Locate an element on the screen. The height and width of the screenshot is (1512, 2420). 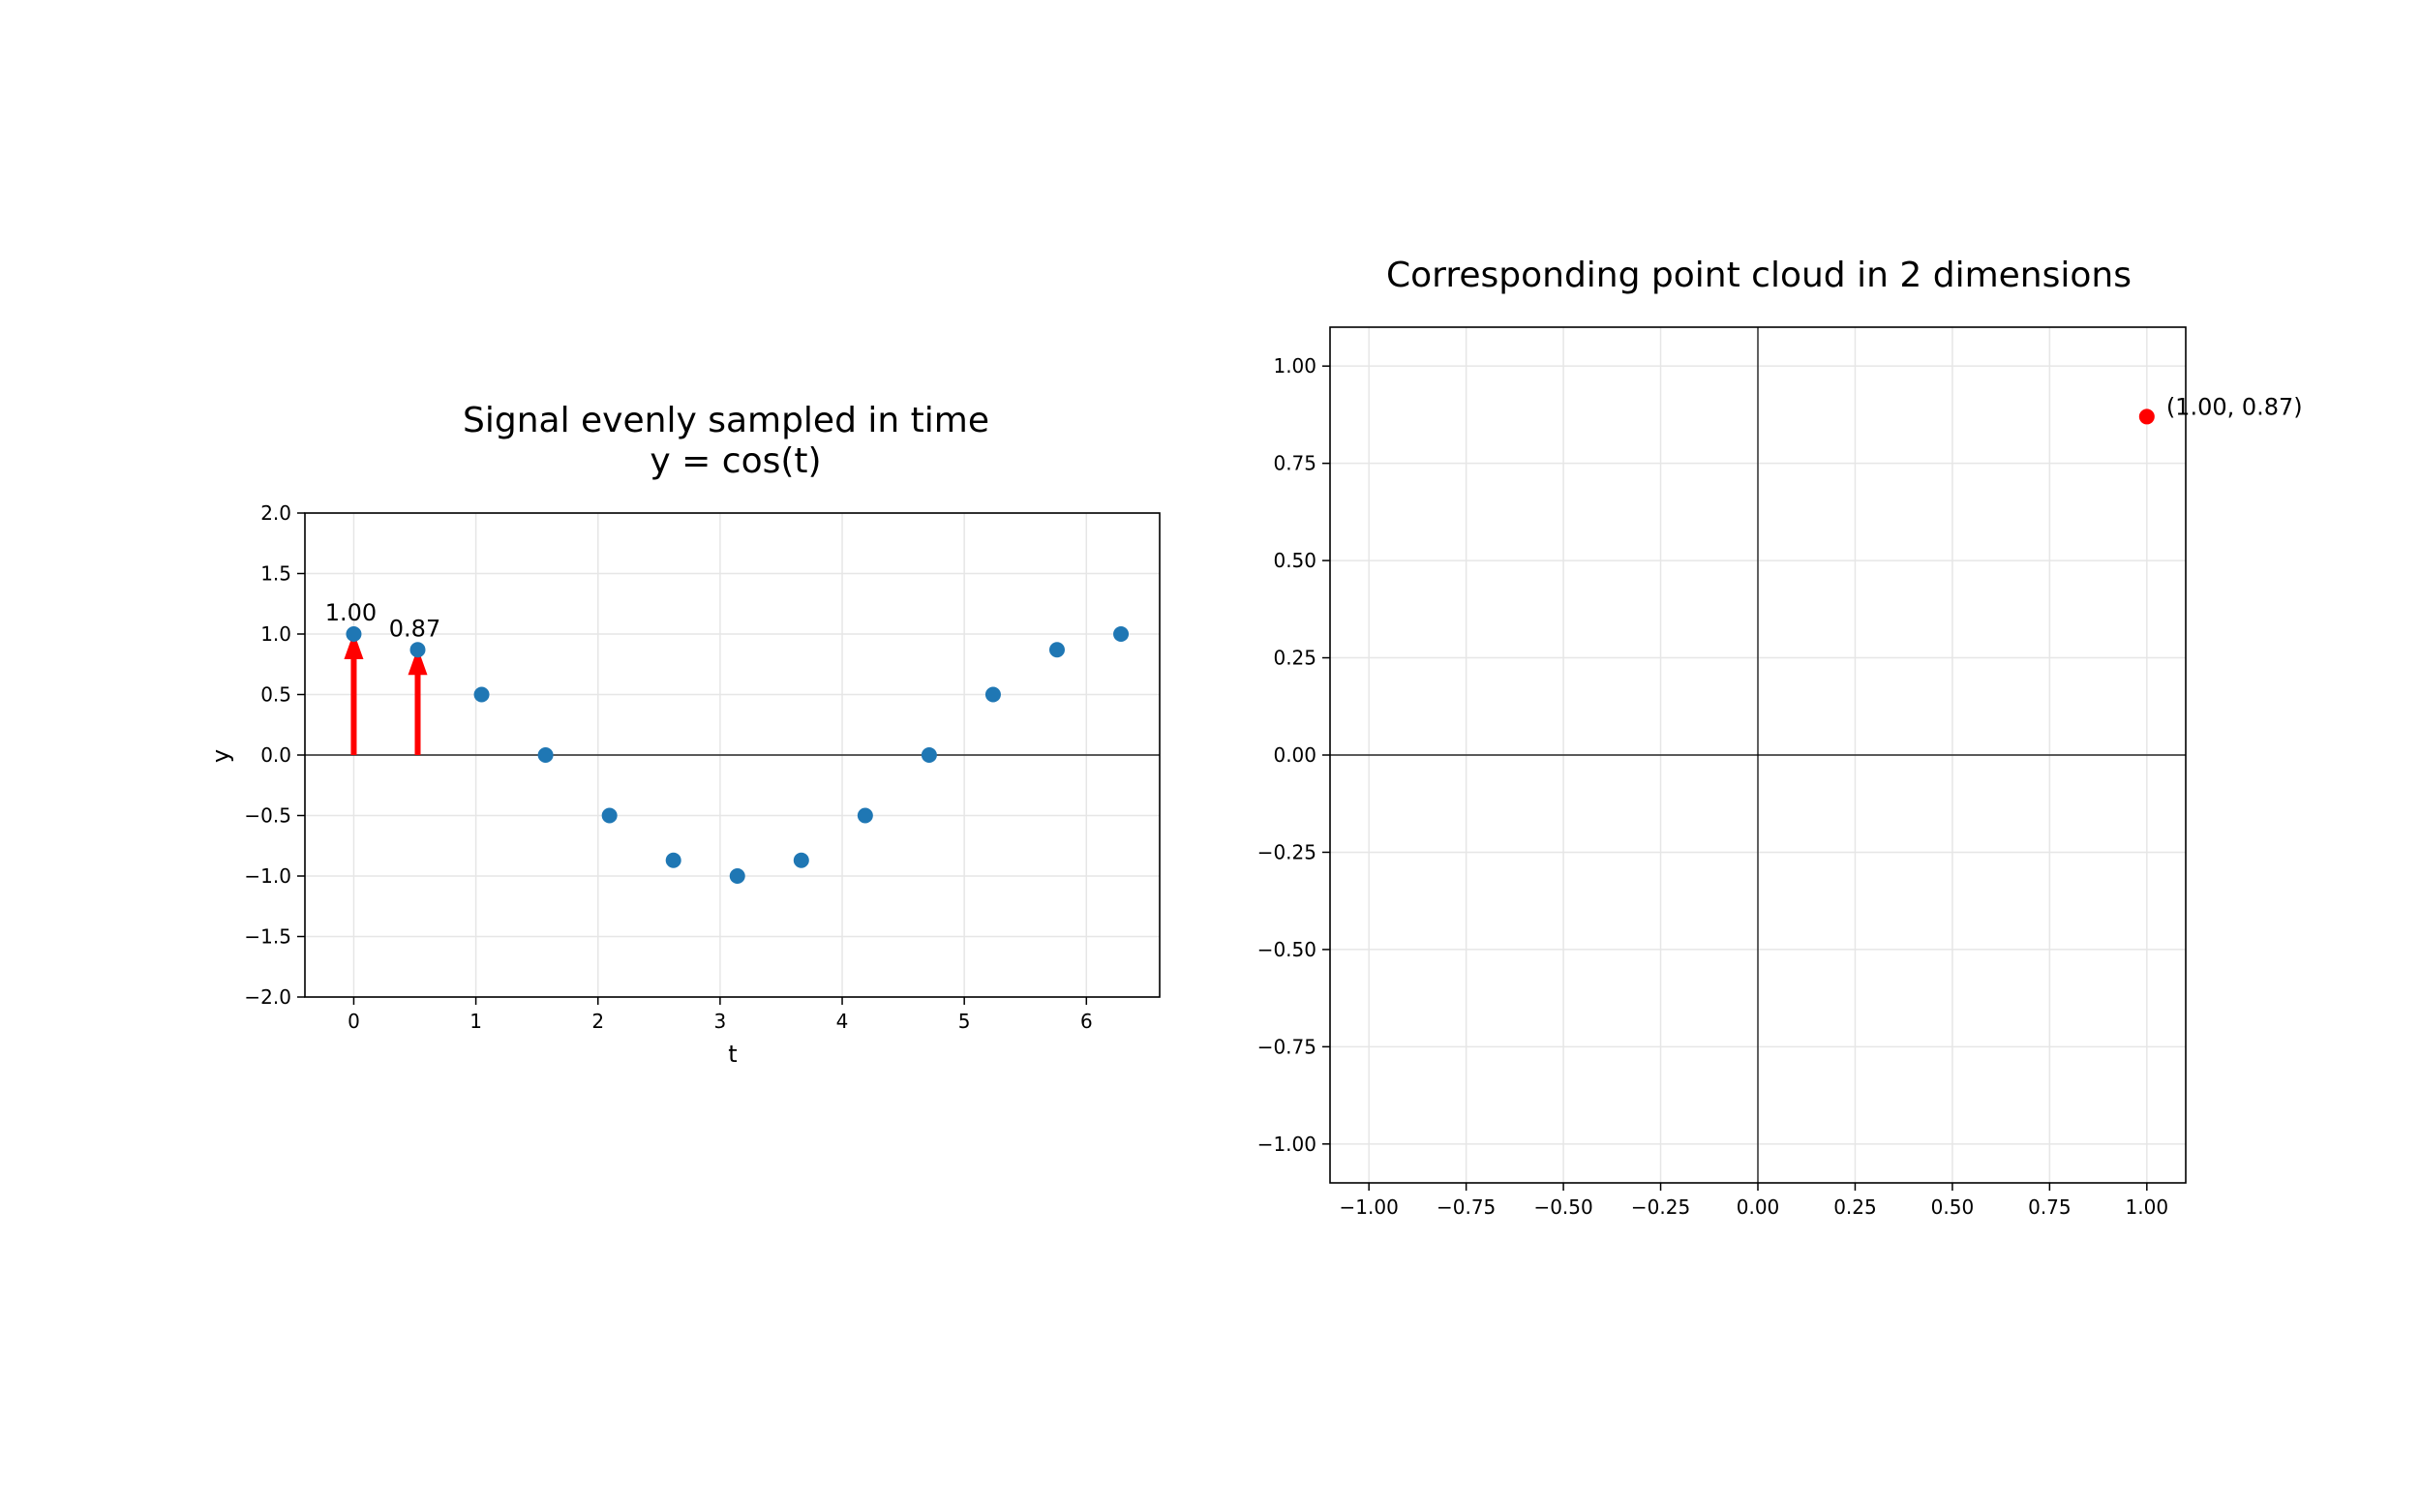
y-tick-label: −0.75 is located at coordinates (1286, 1046).